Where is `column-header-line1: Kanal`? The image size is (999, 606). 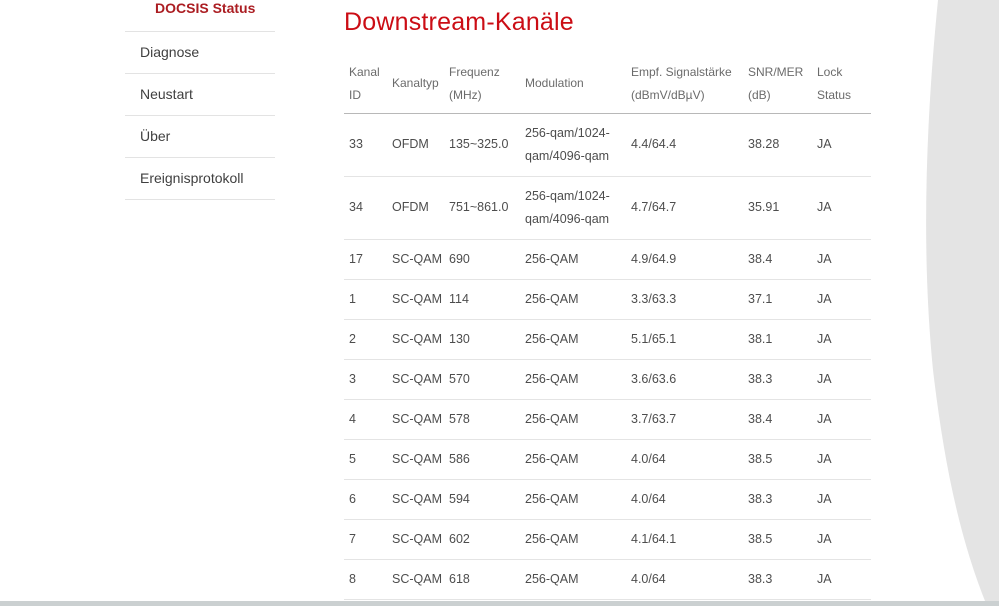
column-header-line1: Kanal is located at coordinates (364, 71).